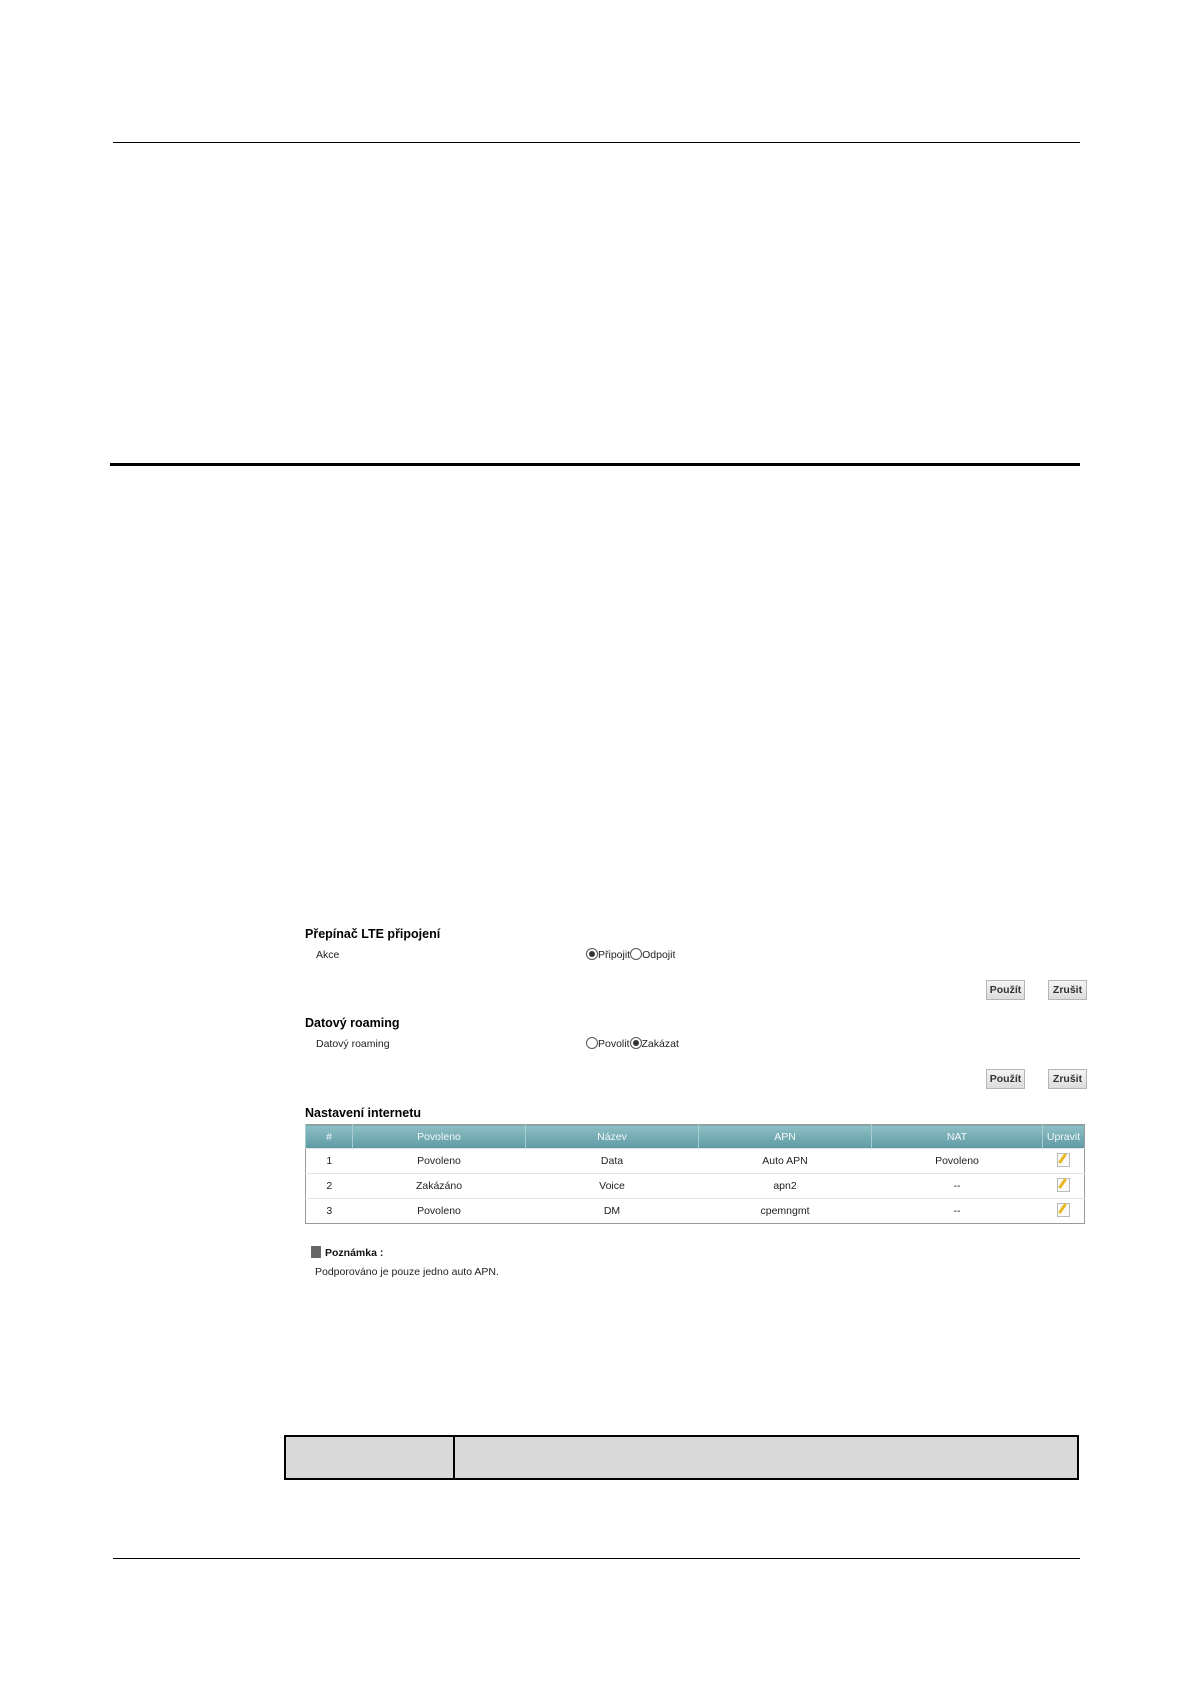 The height and width of the screenshot is (1684, 1191). What do you see at coordinates (373, 934) in the screenshot?
I see `lte-switch-title: Přepínač LTE připojení` at bounding box center [373, 934].